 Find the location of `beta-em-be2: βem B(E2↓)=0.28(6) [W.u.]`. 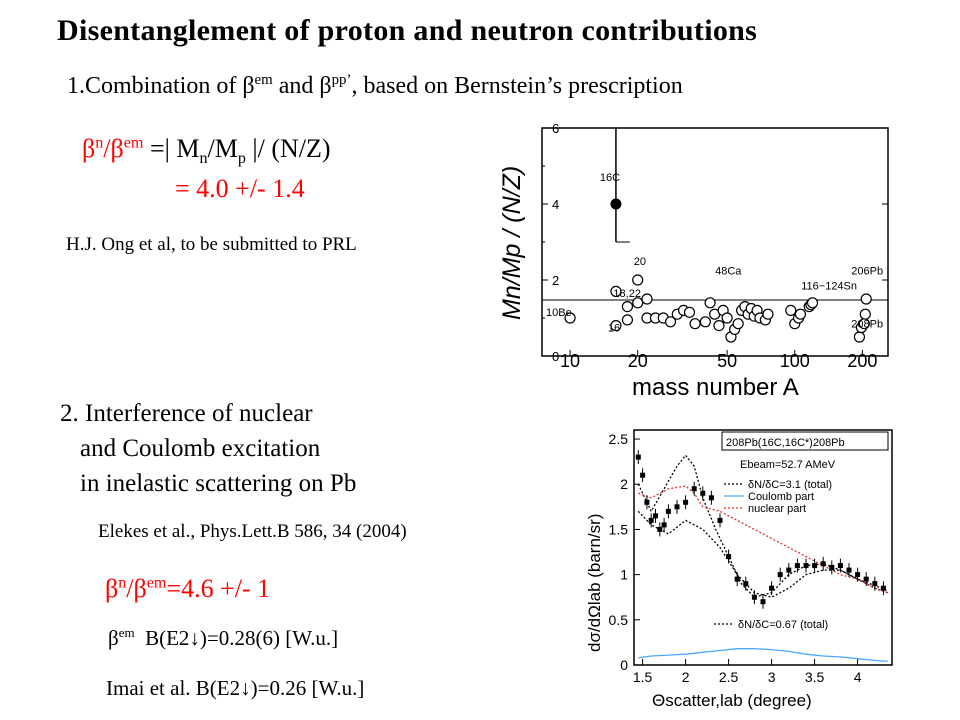

beta-em-be2: βem B(E2↓)=0.28(6) [W.u.] is located at coordinates (223, 637).